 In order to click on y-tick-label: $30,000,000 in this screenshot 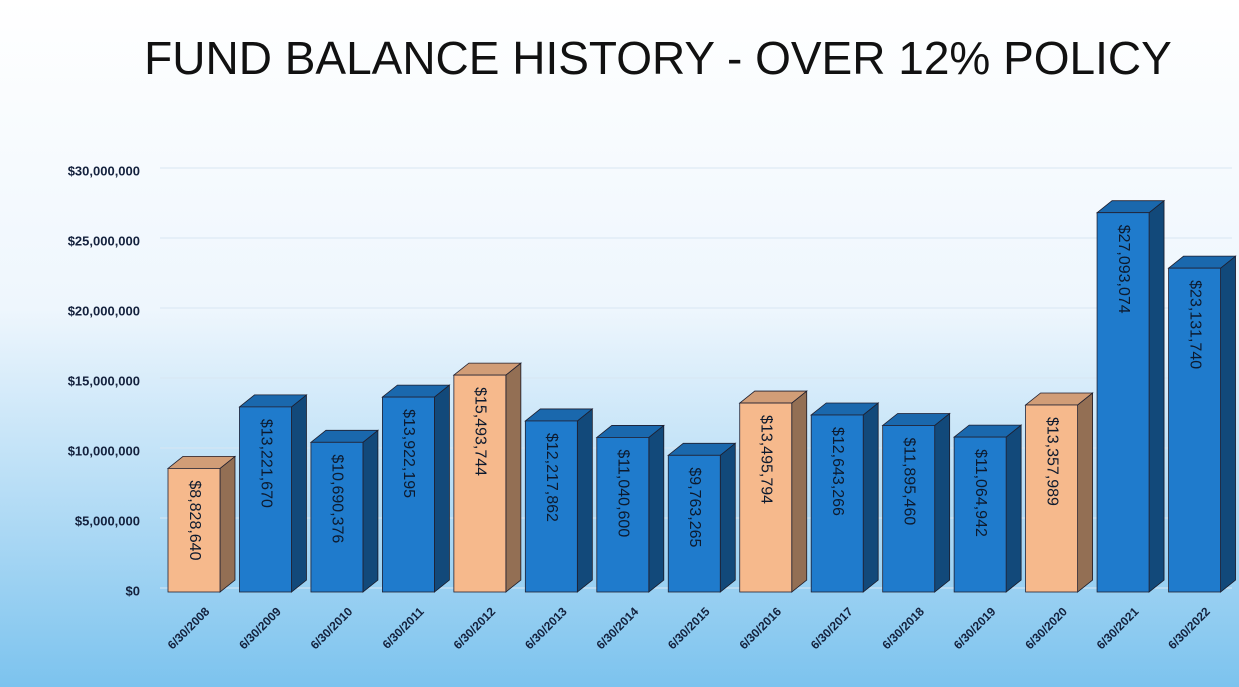, I will do `click(104, 170)`.